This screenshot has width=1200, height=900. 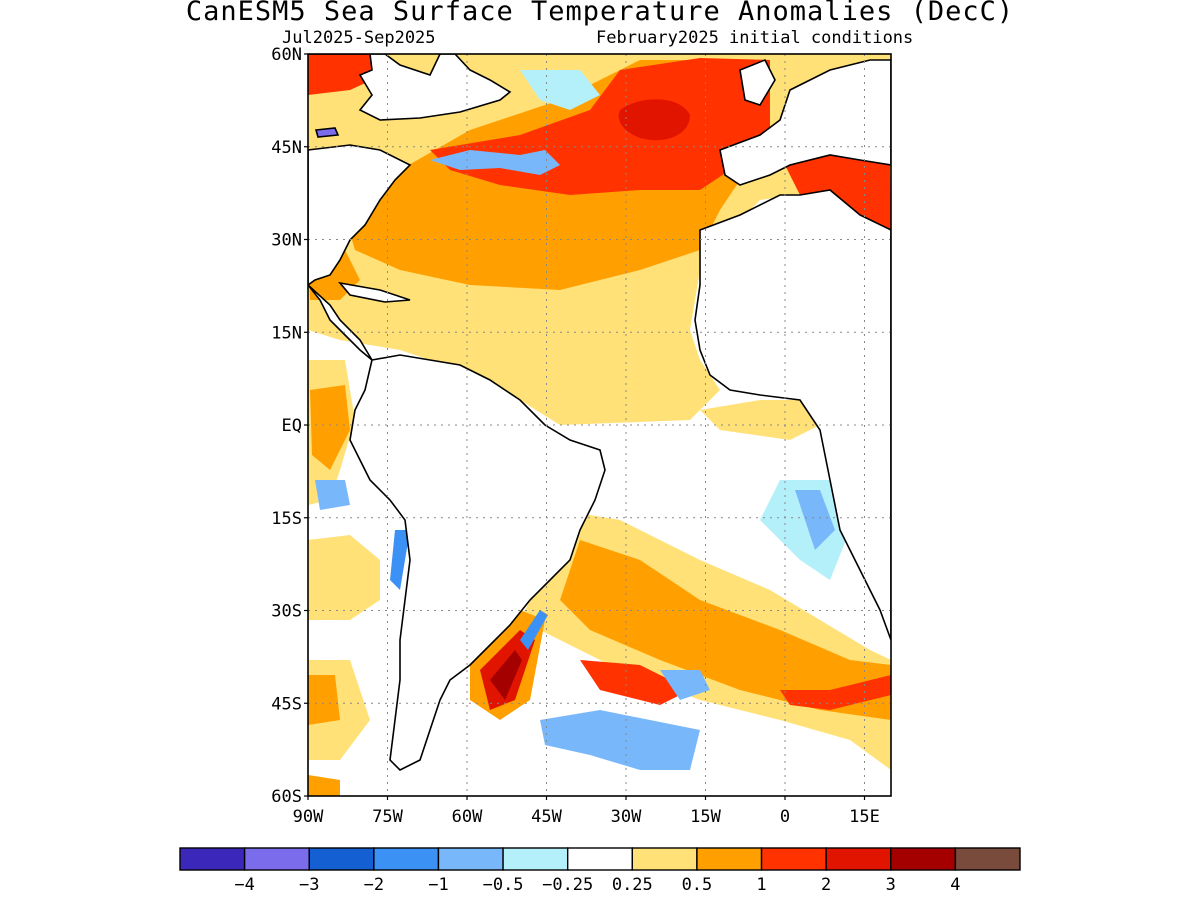 What do you see at coordinates (327, 132) in the screenshot?
I see `great-lakes-water` at bounding box center [327, 132].